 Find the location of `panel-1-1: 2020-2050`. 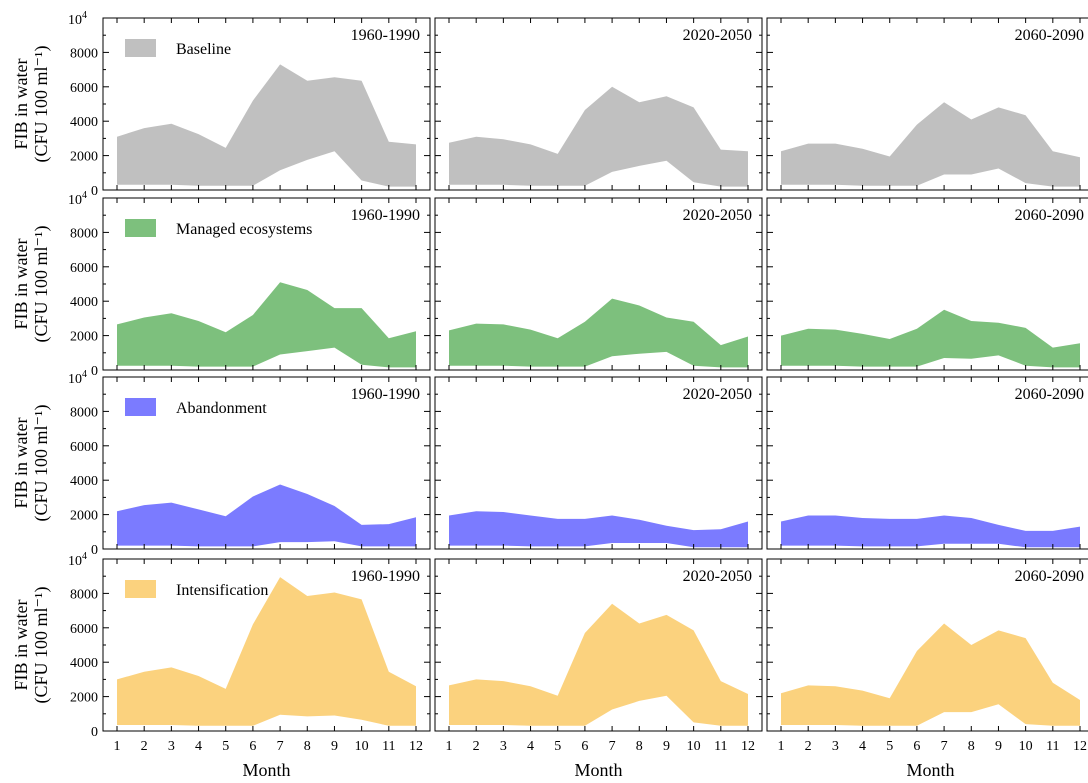

panel-1-1: 2020-2050 is located at coordinates (598, 284).